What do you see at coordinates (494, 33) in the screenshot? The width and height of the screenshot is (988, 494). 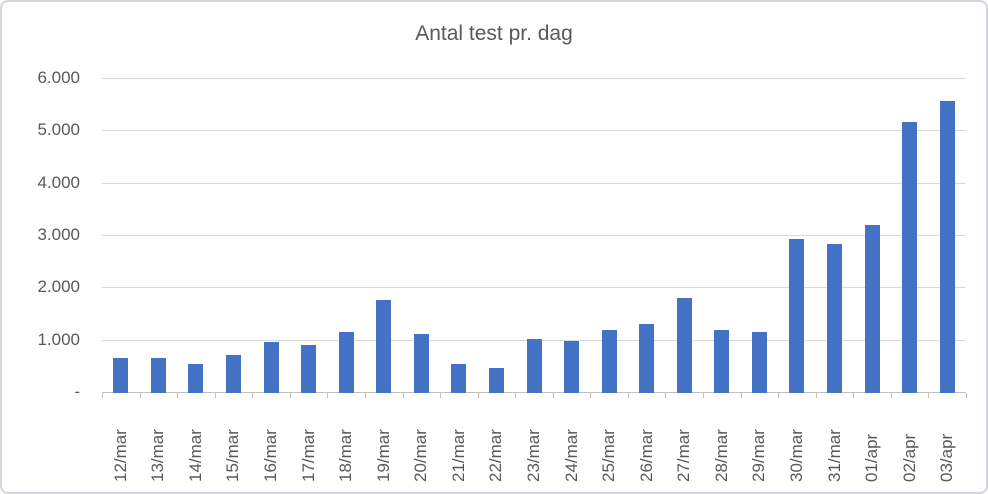 I see `chart-title: Antal test pr. dag` at bounding box center [494, 33].